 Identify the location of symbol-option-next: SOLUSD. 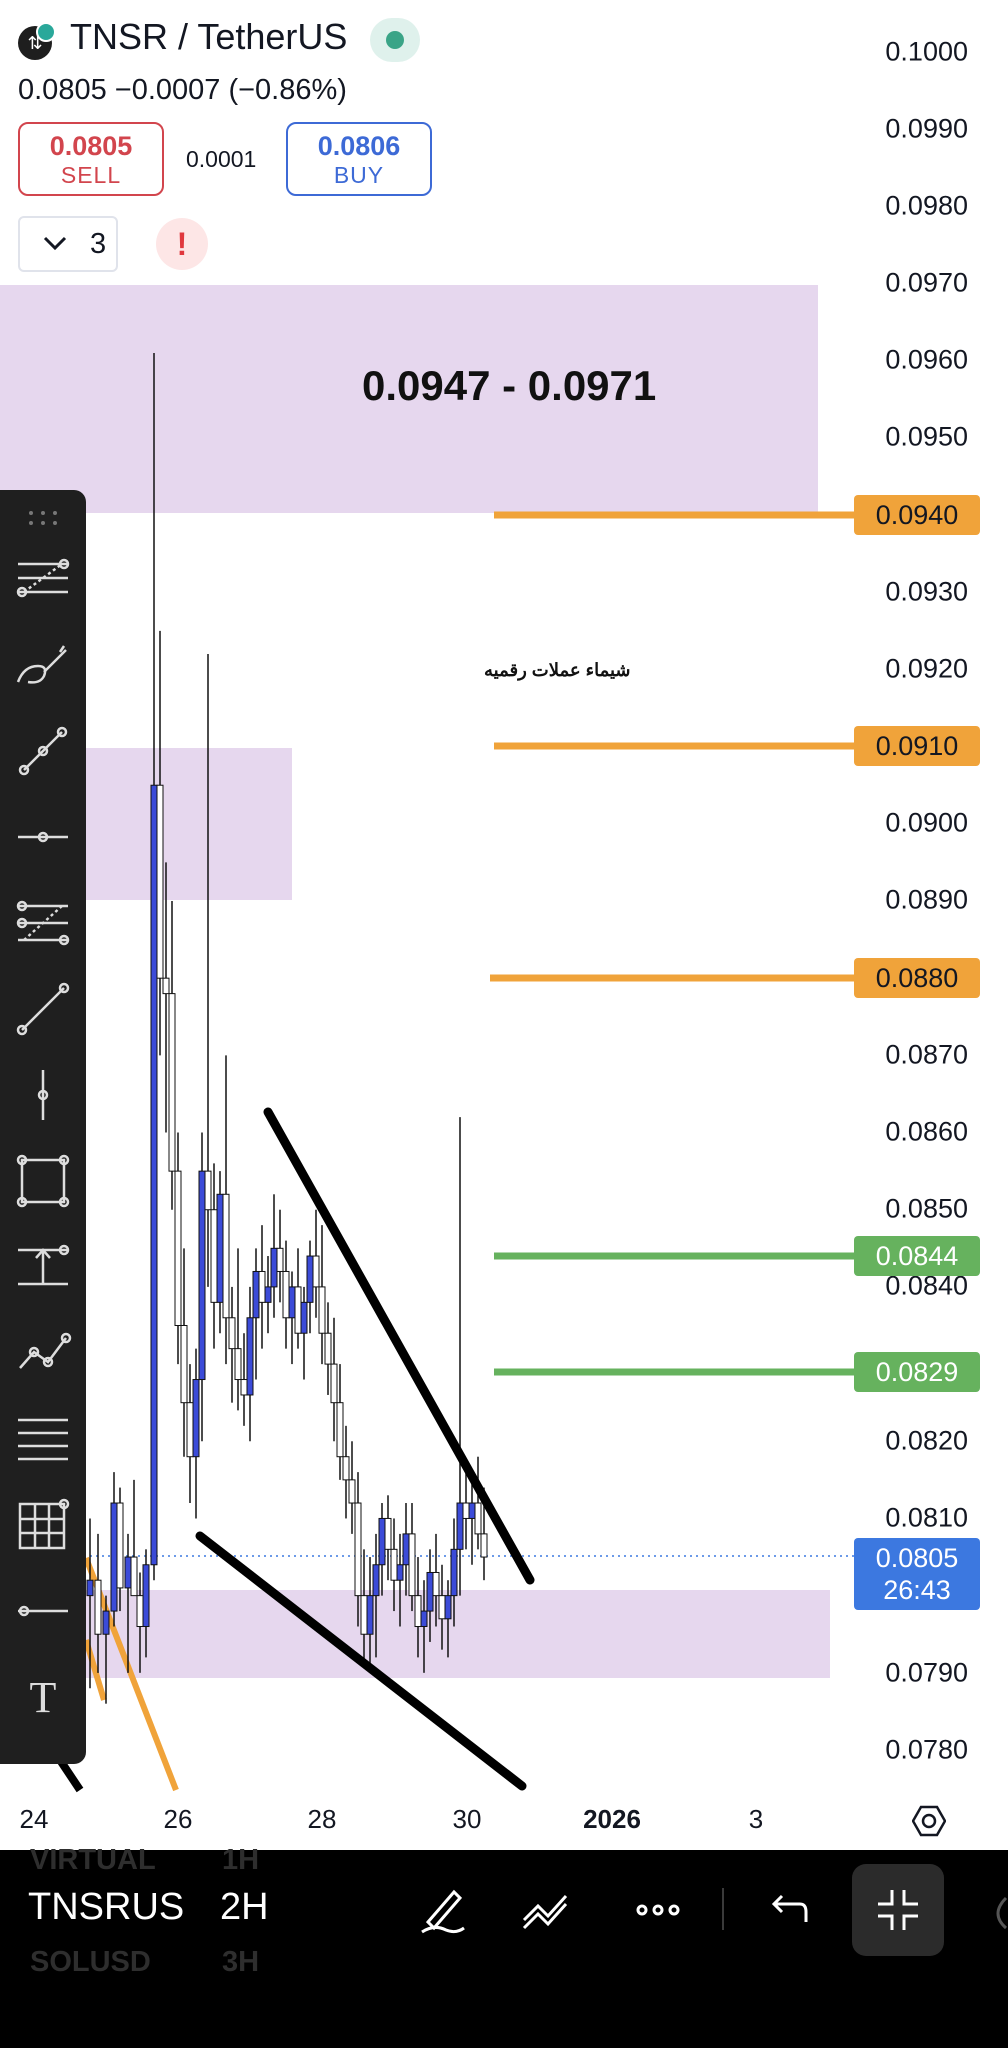
(90, 1962).